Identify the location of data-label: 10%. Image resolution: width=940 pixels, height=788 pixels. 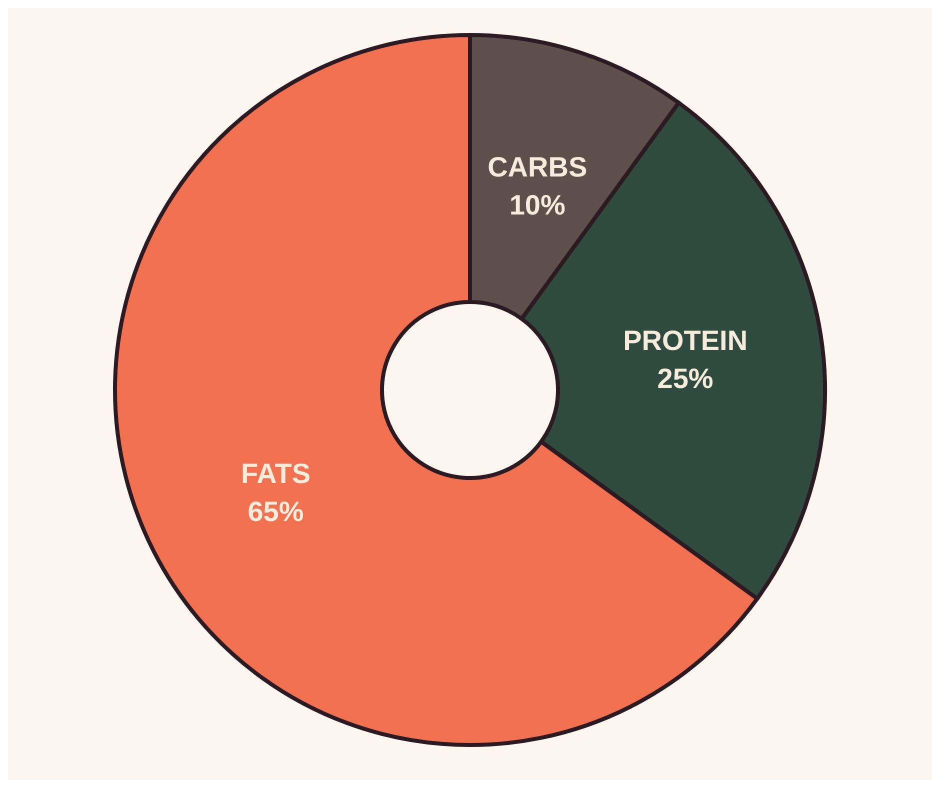
(537, 205).